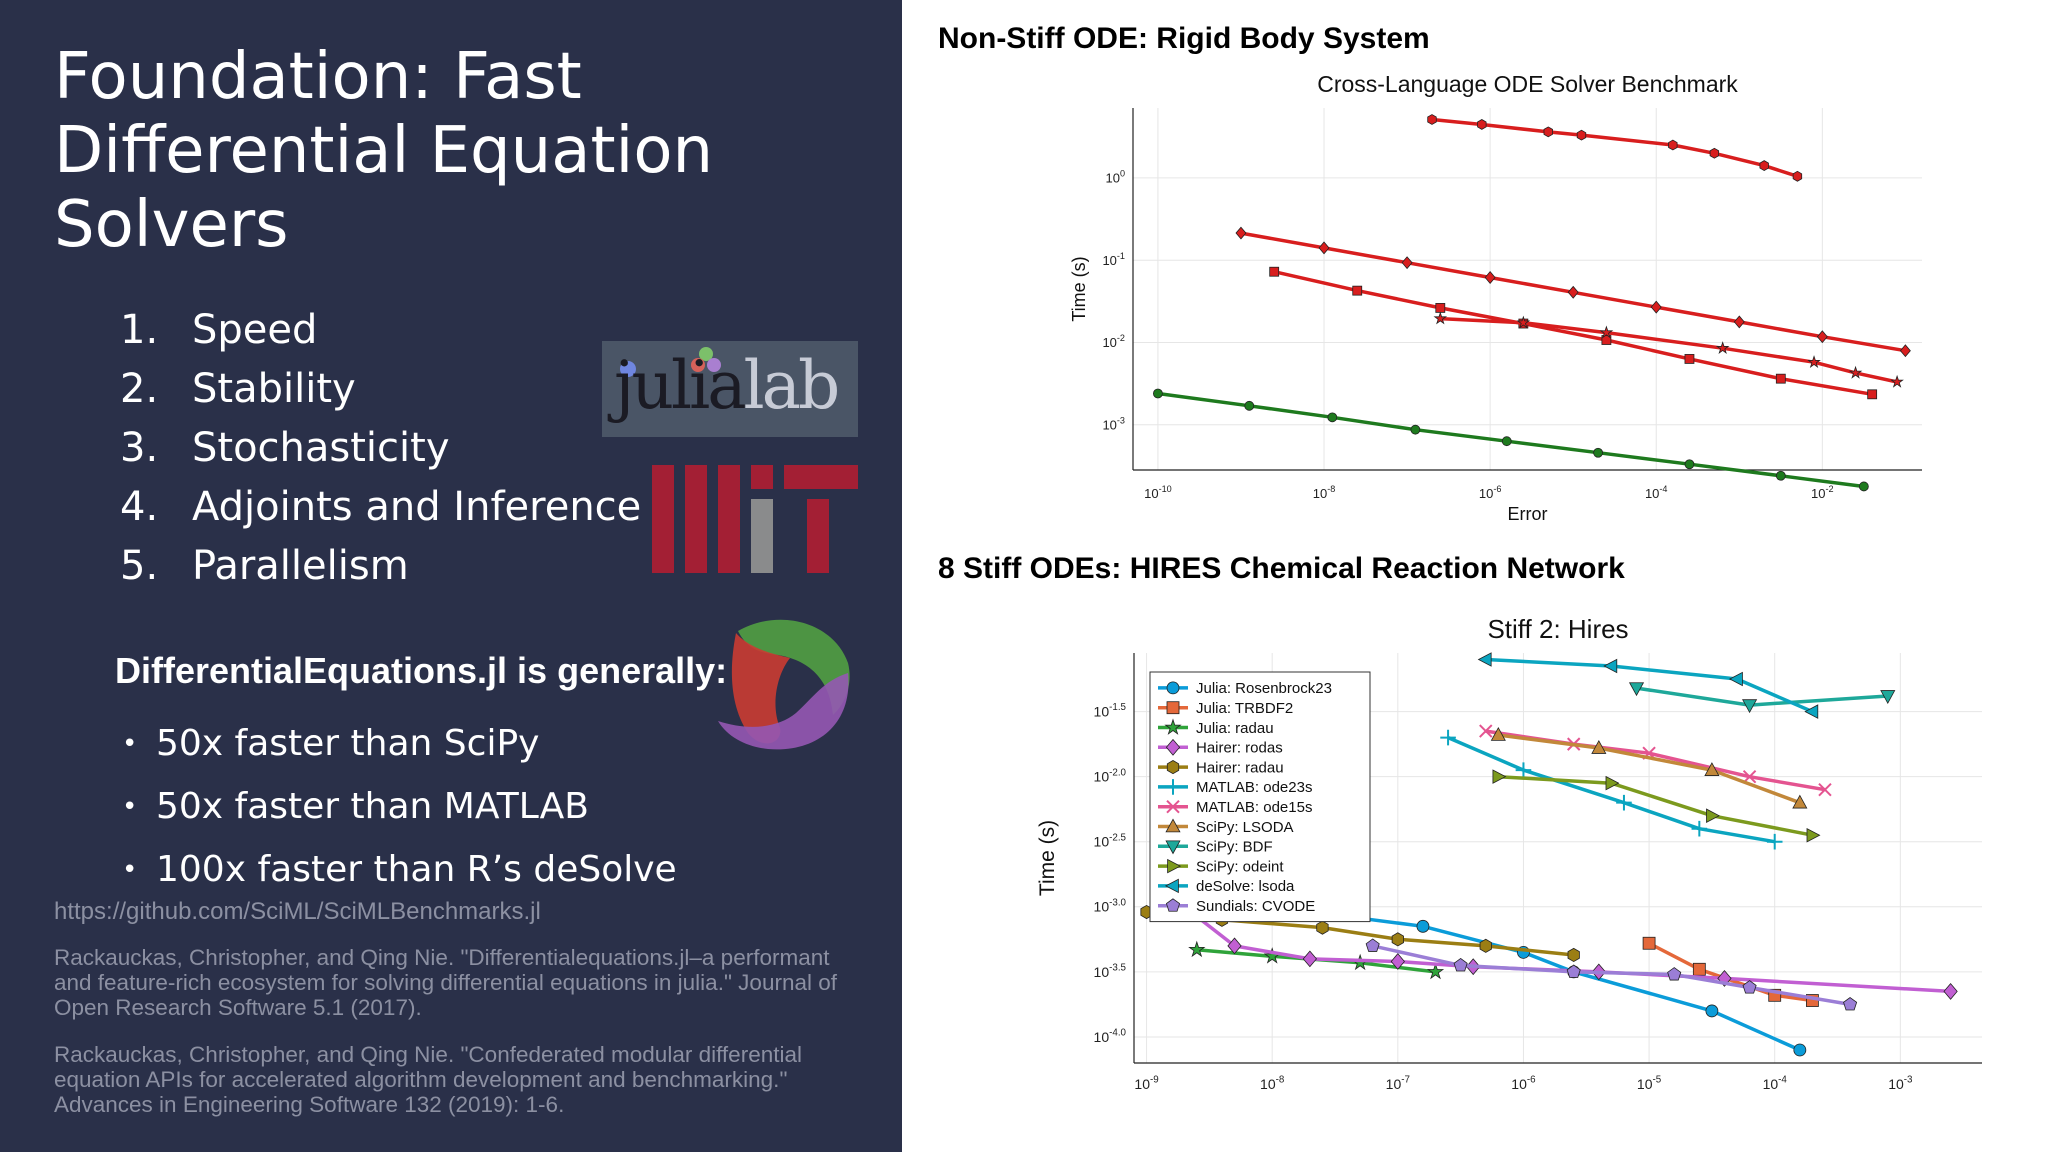 The image size is (2048, 1152). What do you see at coordinates (1240, 866) in the screenshot?
I see `legend-label: SciPy: odeint` at bounding box center [1240, 866].